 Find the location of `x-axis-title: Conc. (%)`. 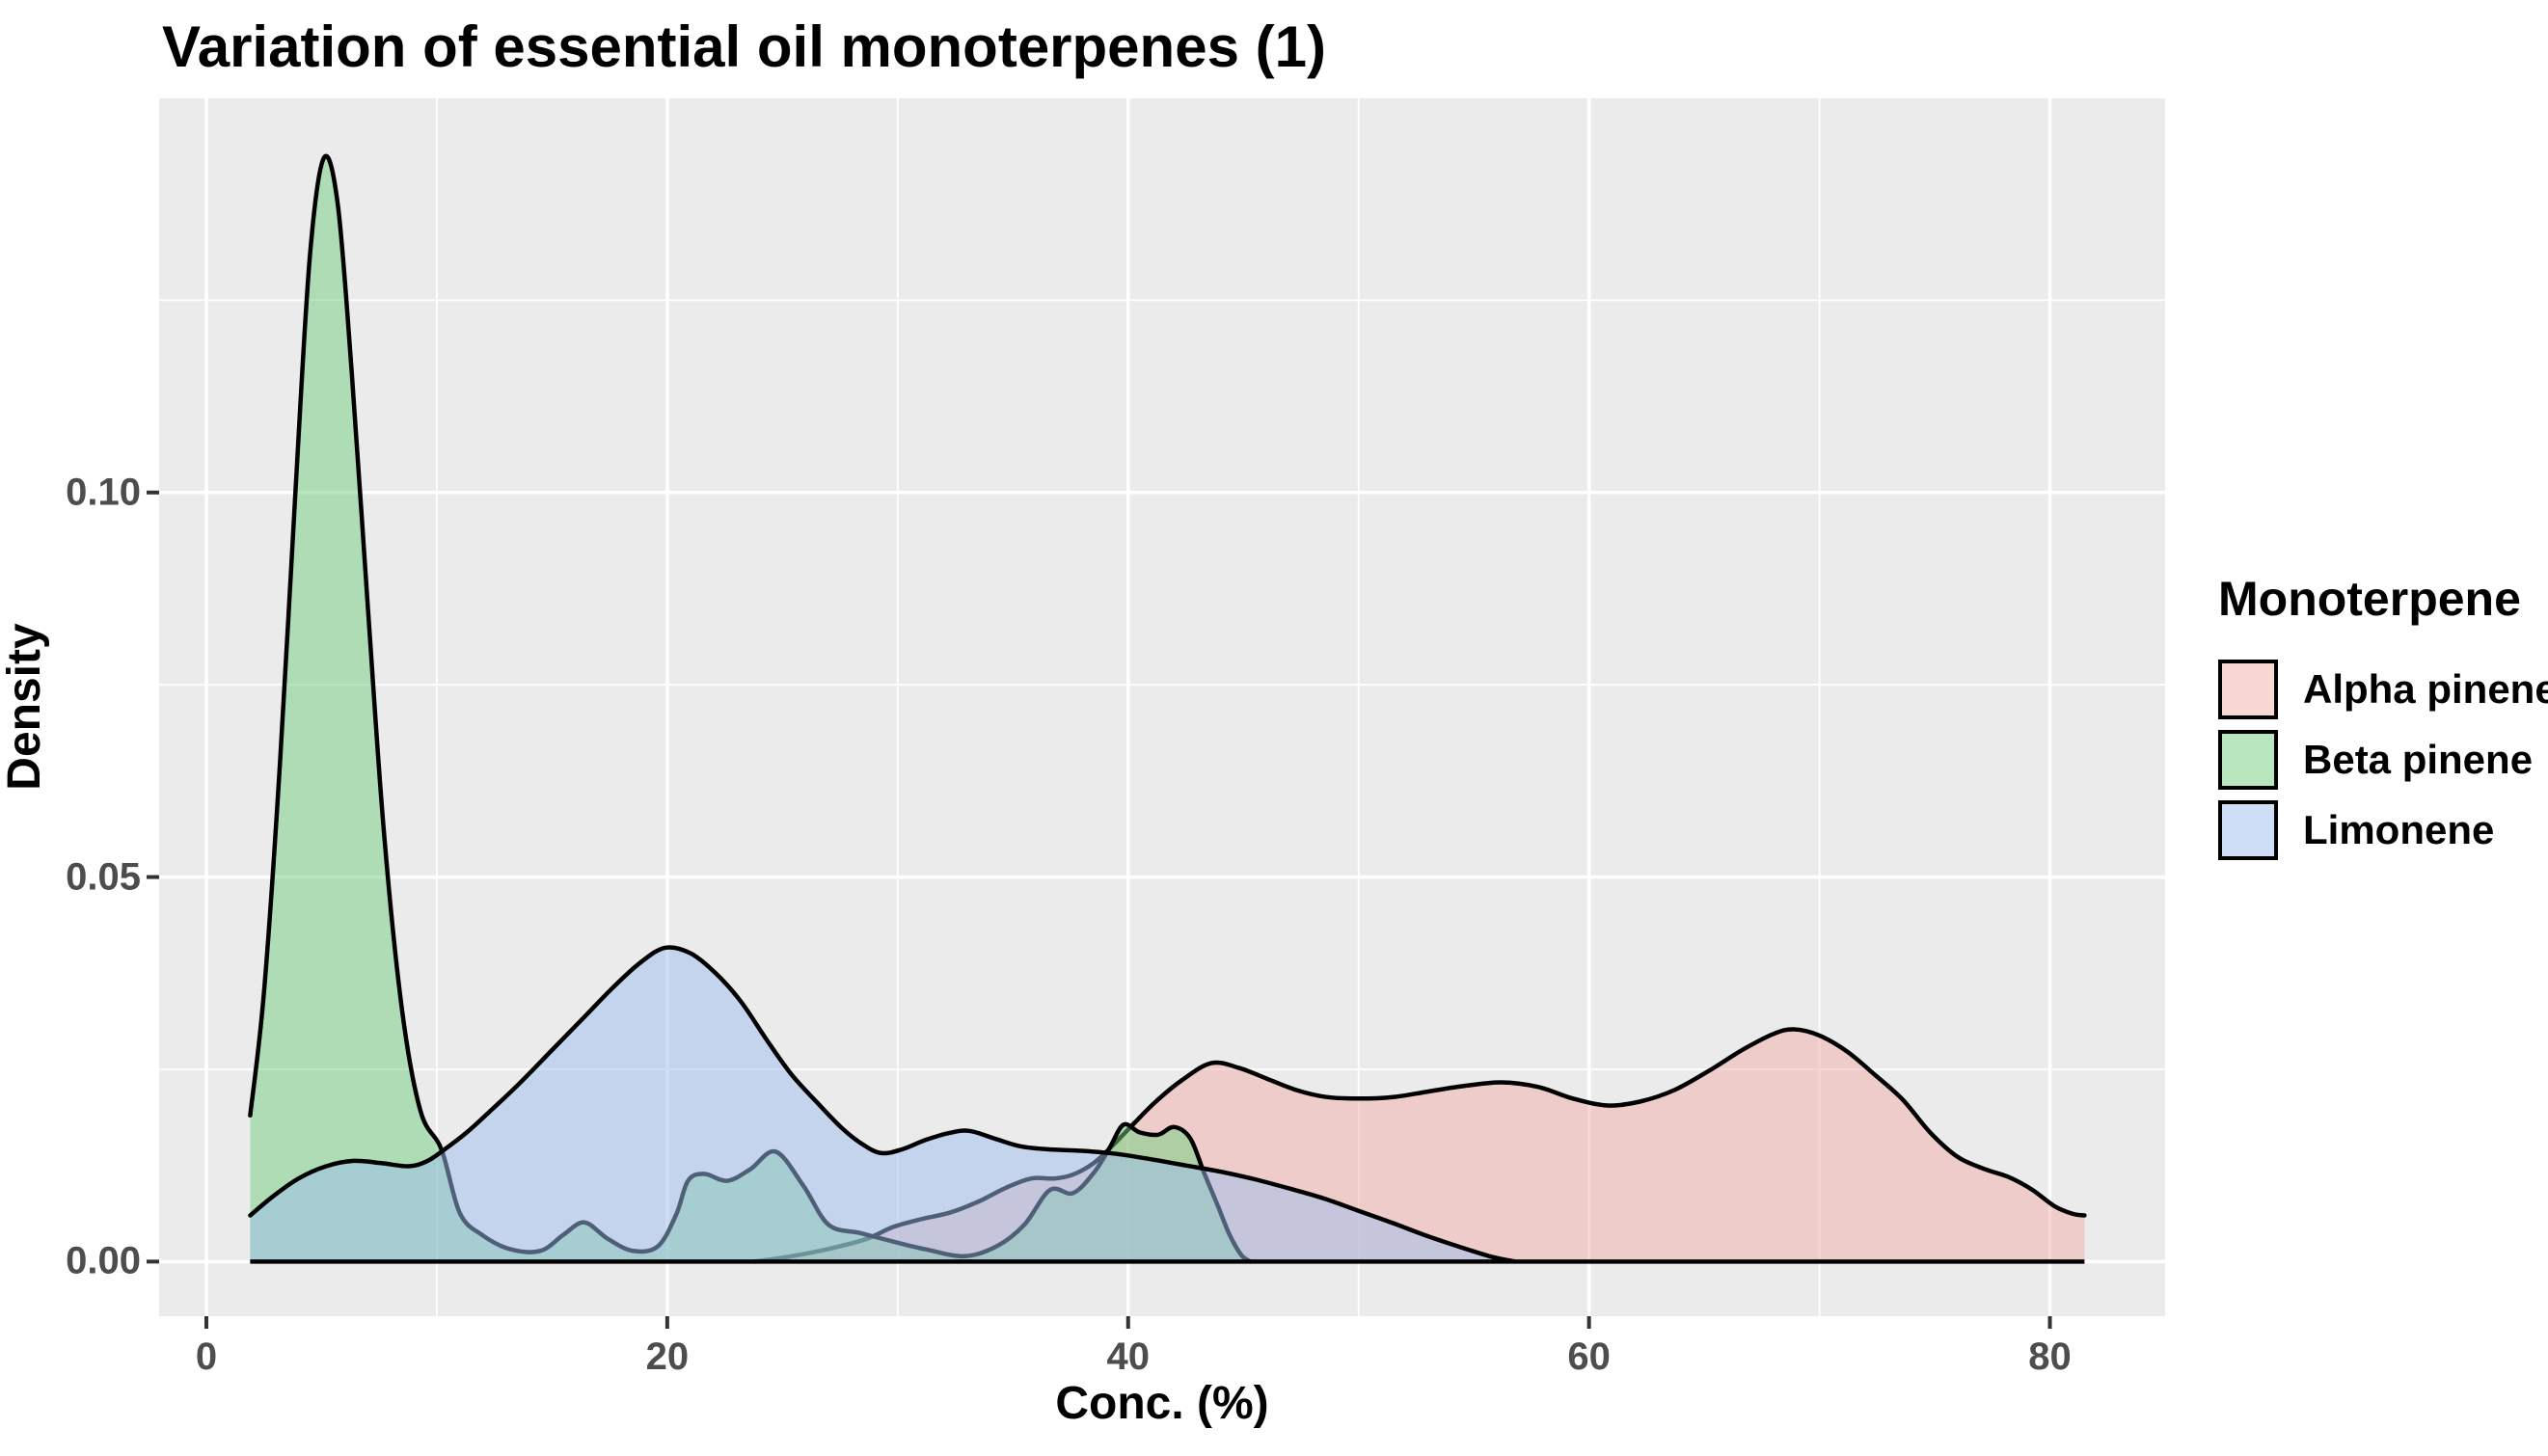

x-axis-title: Conc. (%) is located at coordinates (1162, 1403).